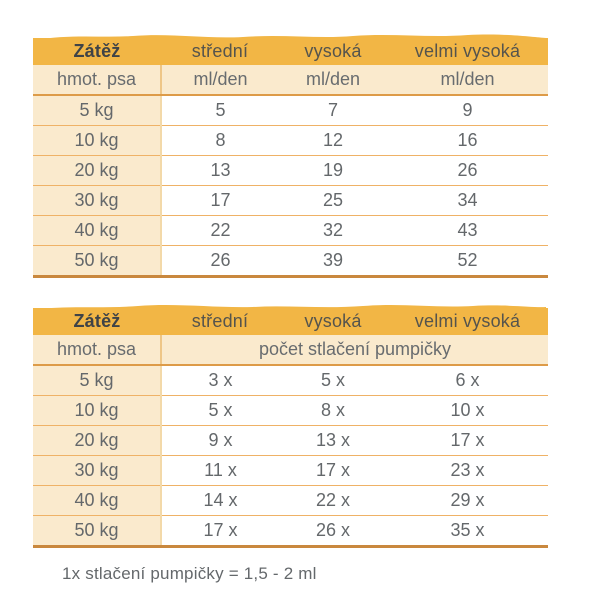  Describe the element at coordinates (333, 410) in the screenshot. I see `value-cell: 8 x` at that location.